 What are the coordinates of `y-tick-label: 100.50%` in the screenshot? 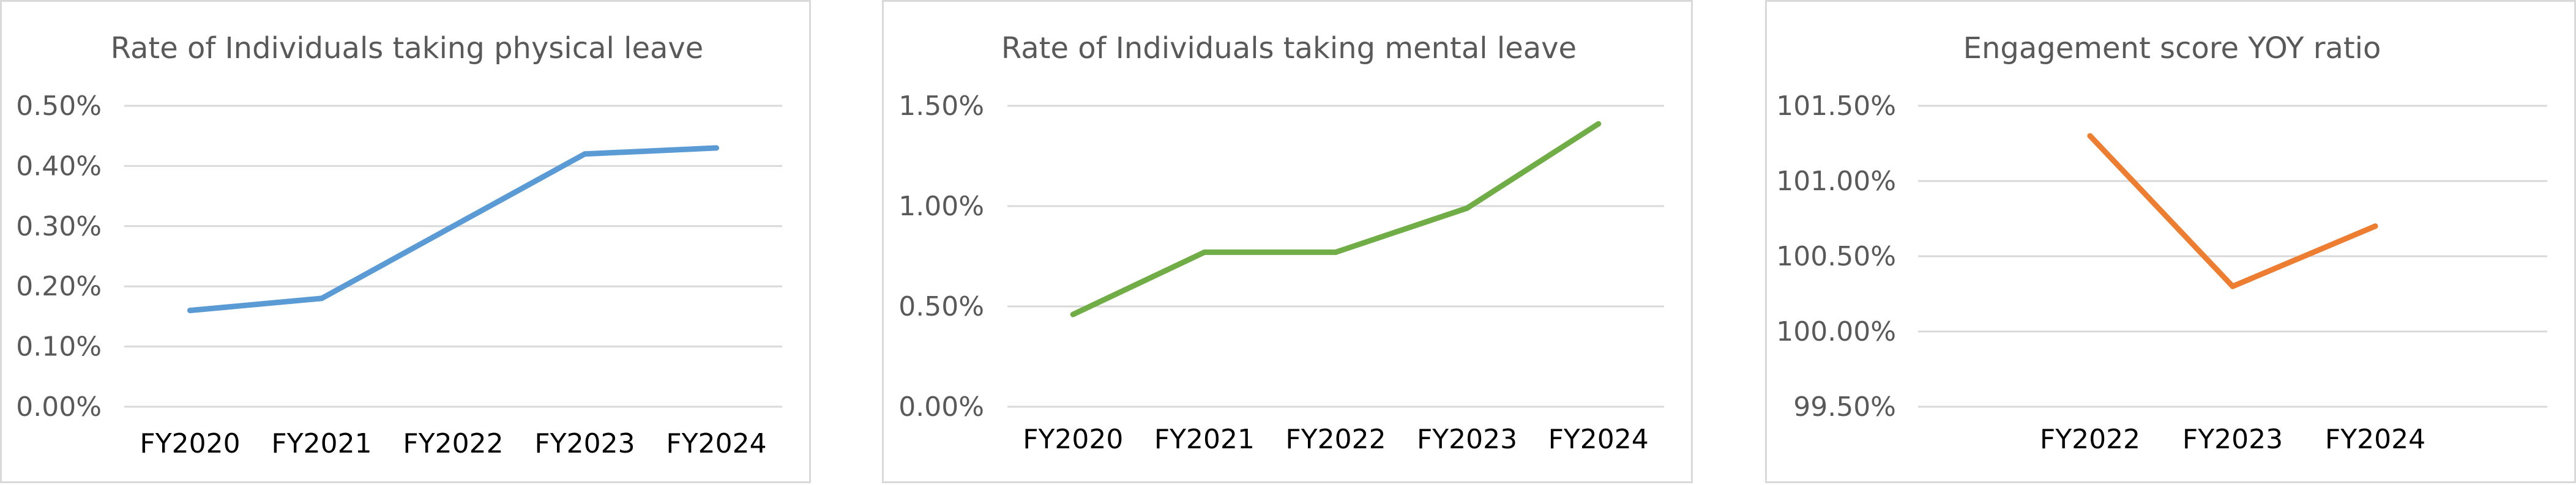 It's located at (1836, 256).